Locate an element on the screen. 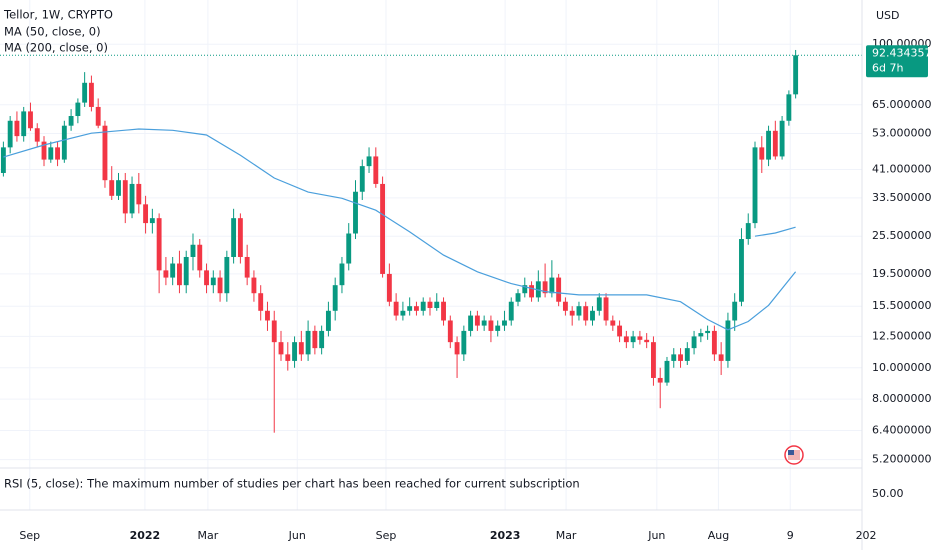  y-tick-label: 10.0000000 is located at coordinates (902, 367).